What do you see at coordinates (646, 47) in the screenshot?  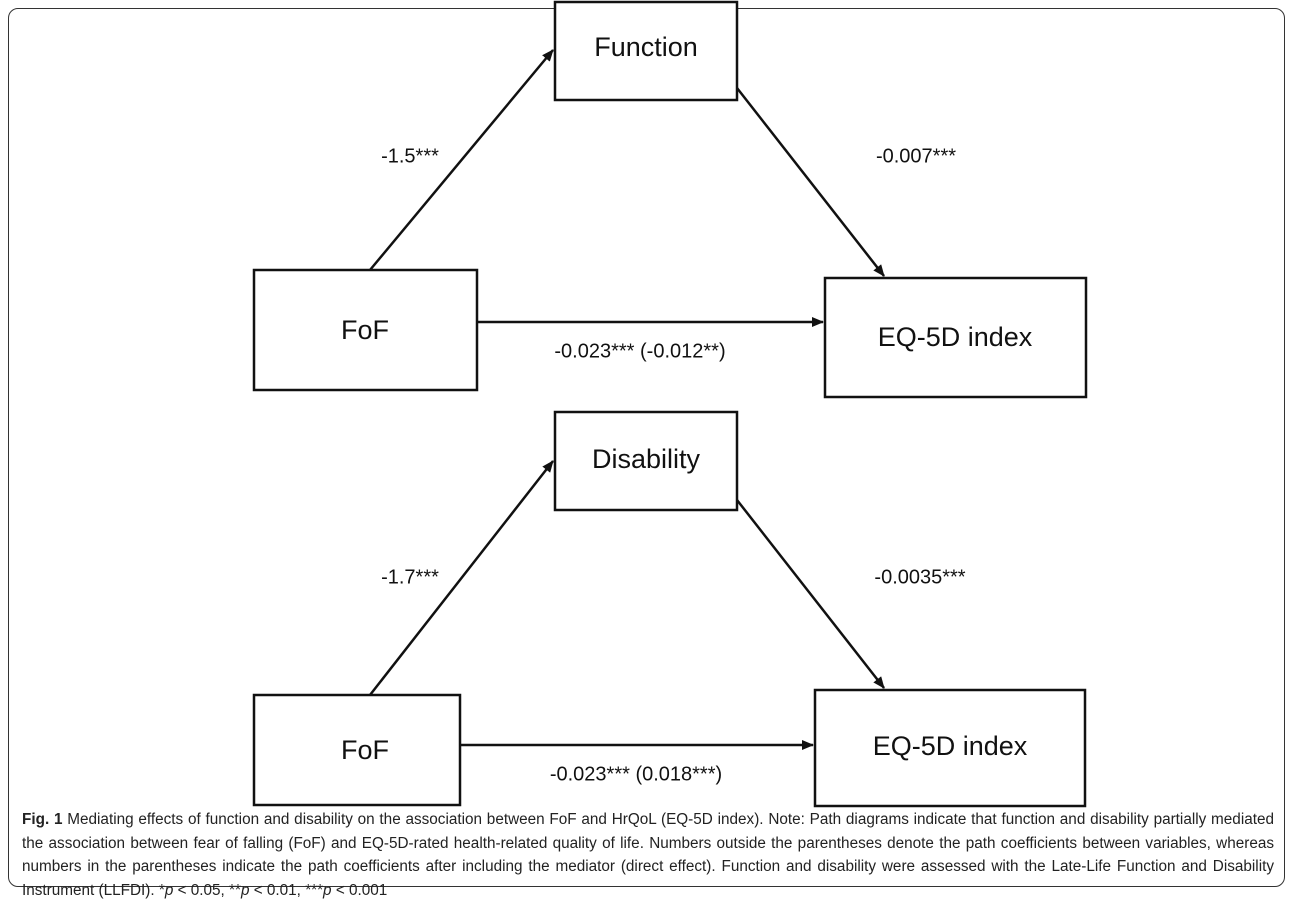 I see `mediator-label: Function` at bounding box center [646, 47].